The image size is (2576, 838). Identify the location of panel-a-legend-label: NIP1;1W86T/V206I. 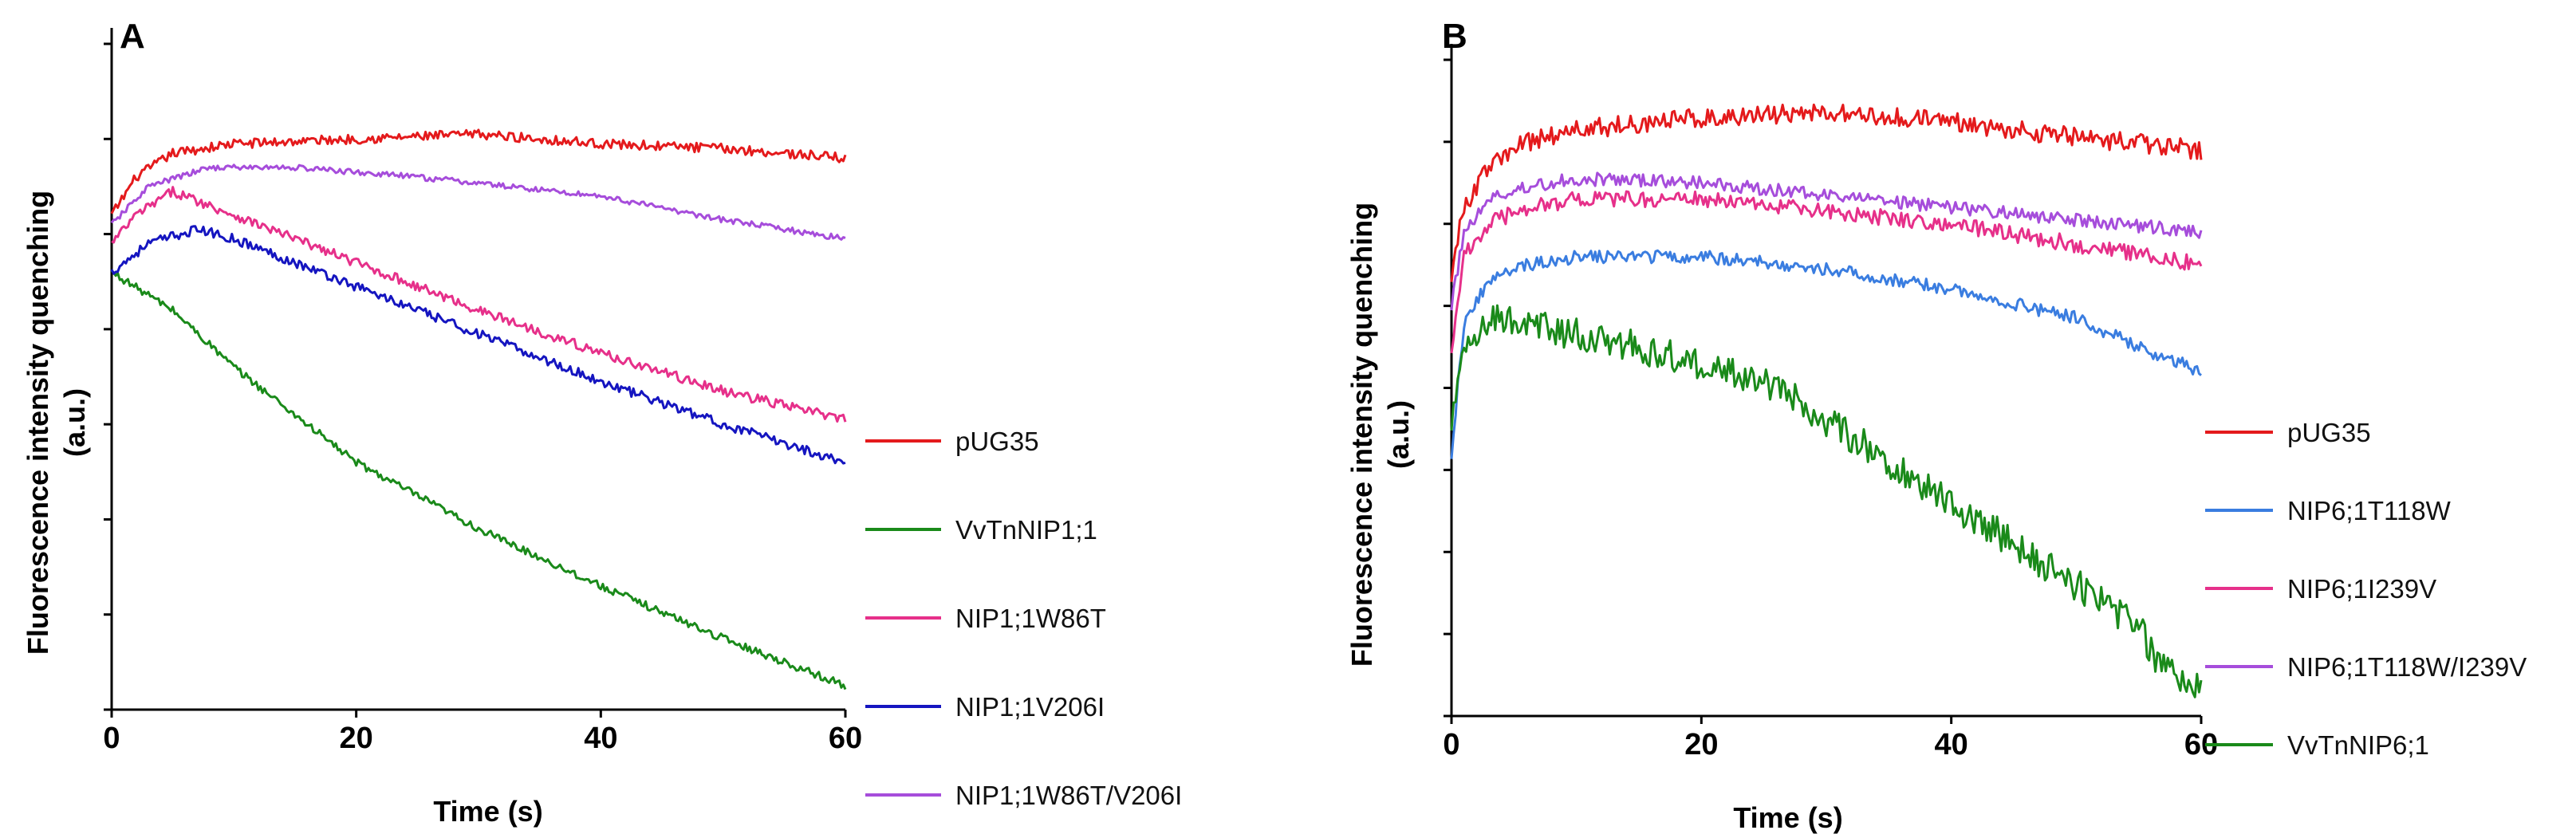
(1068, 795).